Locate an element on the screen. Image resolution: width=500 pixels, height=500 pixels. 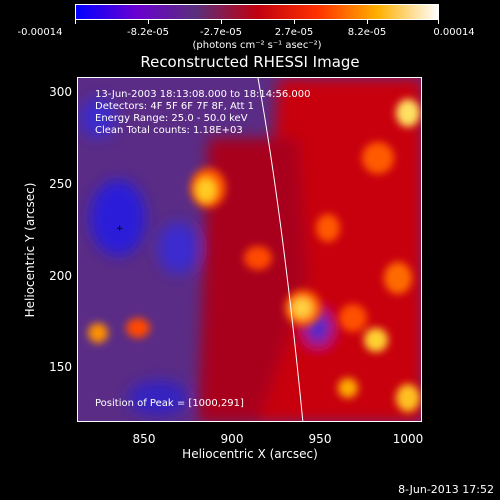
colorbar-label: 8.2e-05 is located at coordinates (367, 32).